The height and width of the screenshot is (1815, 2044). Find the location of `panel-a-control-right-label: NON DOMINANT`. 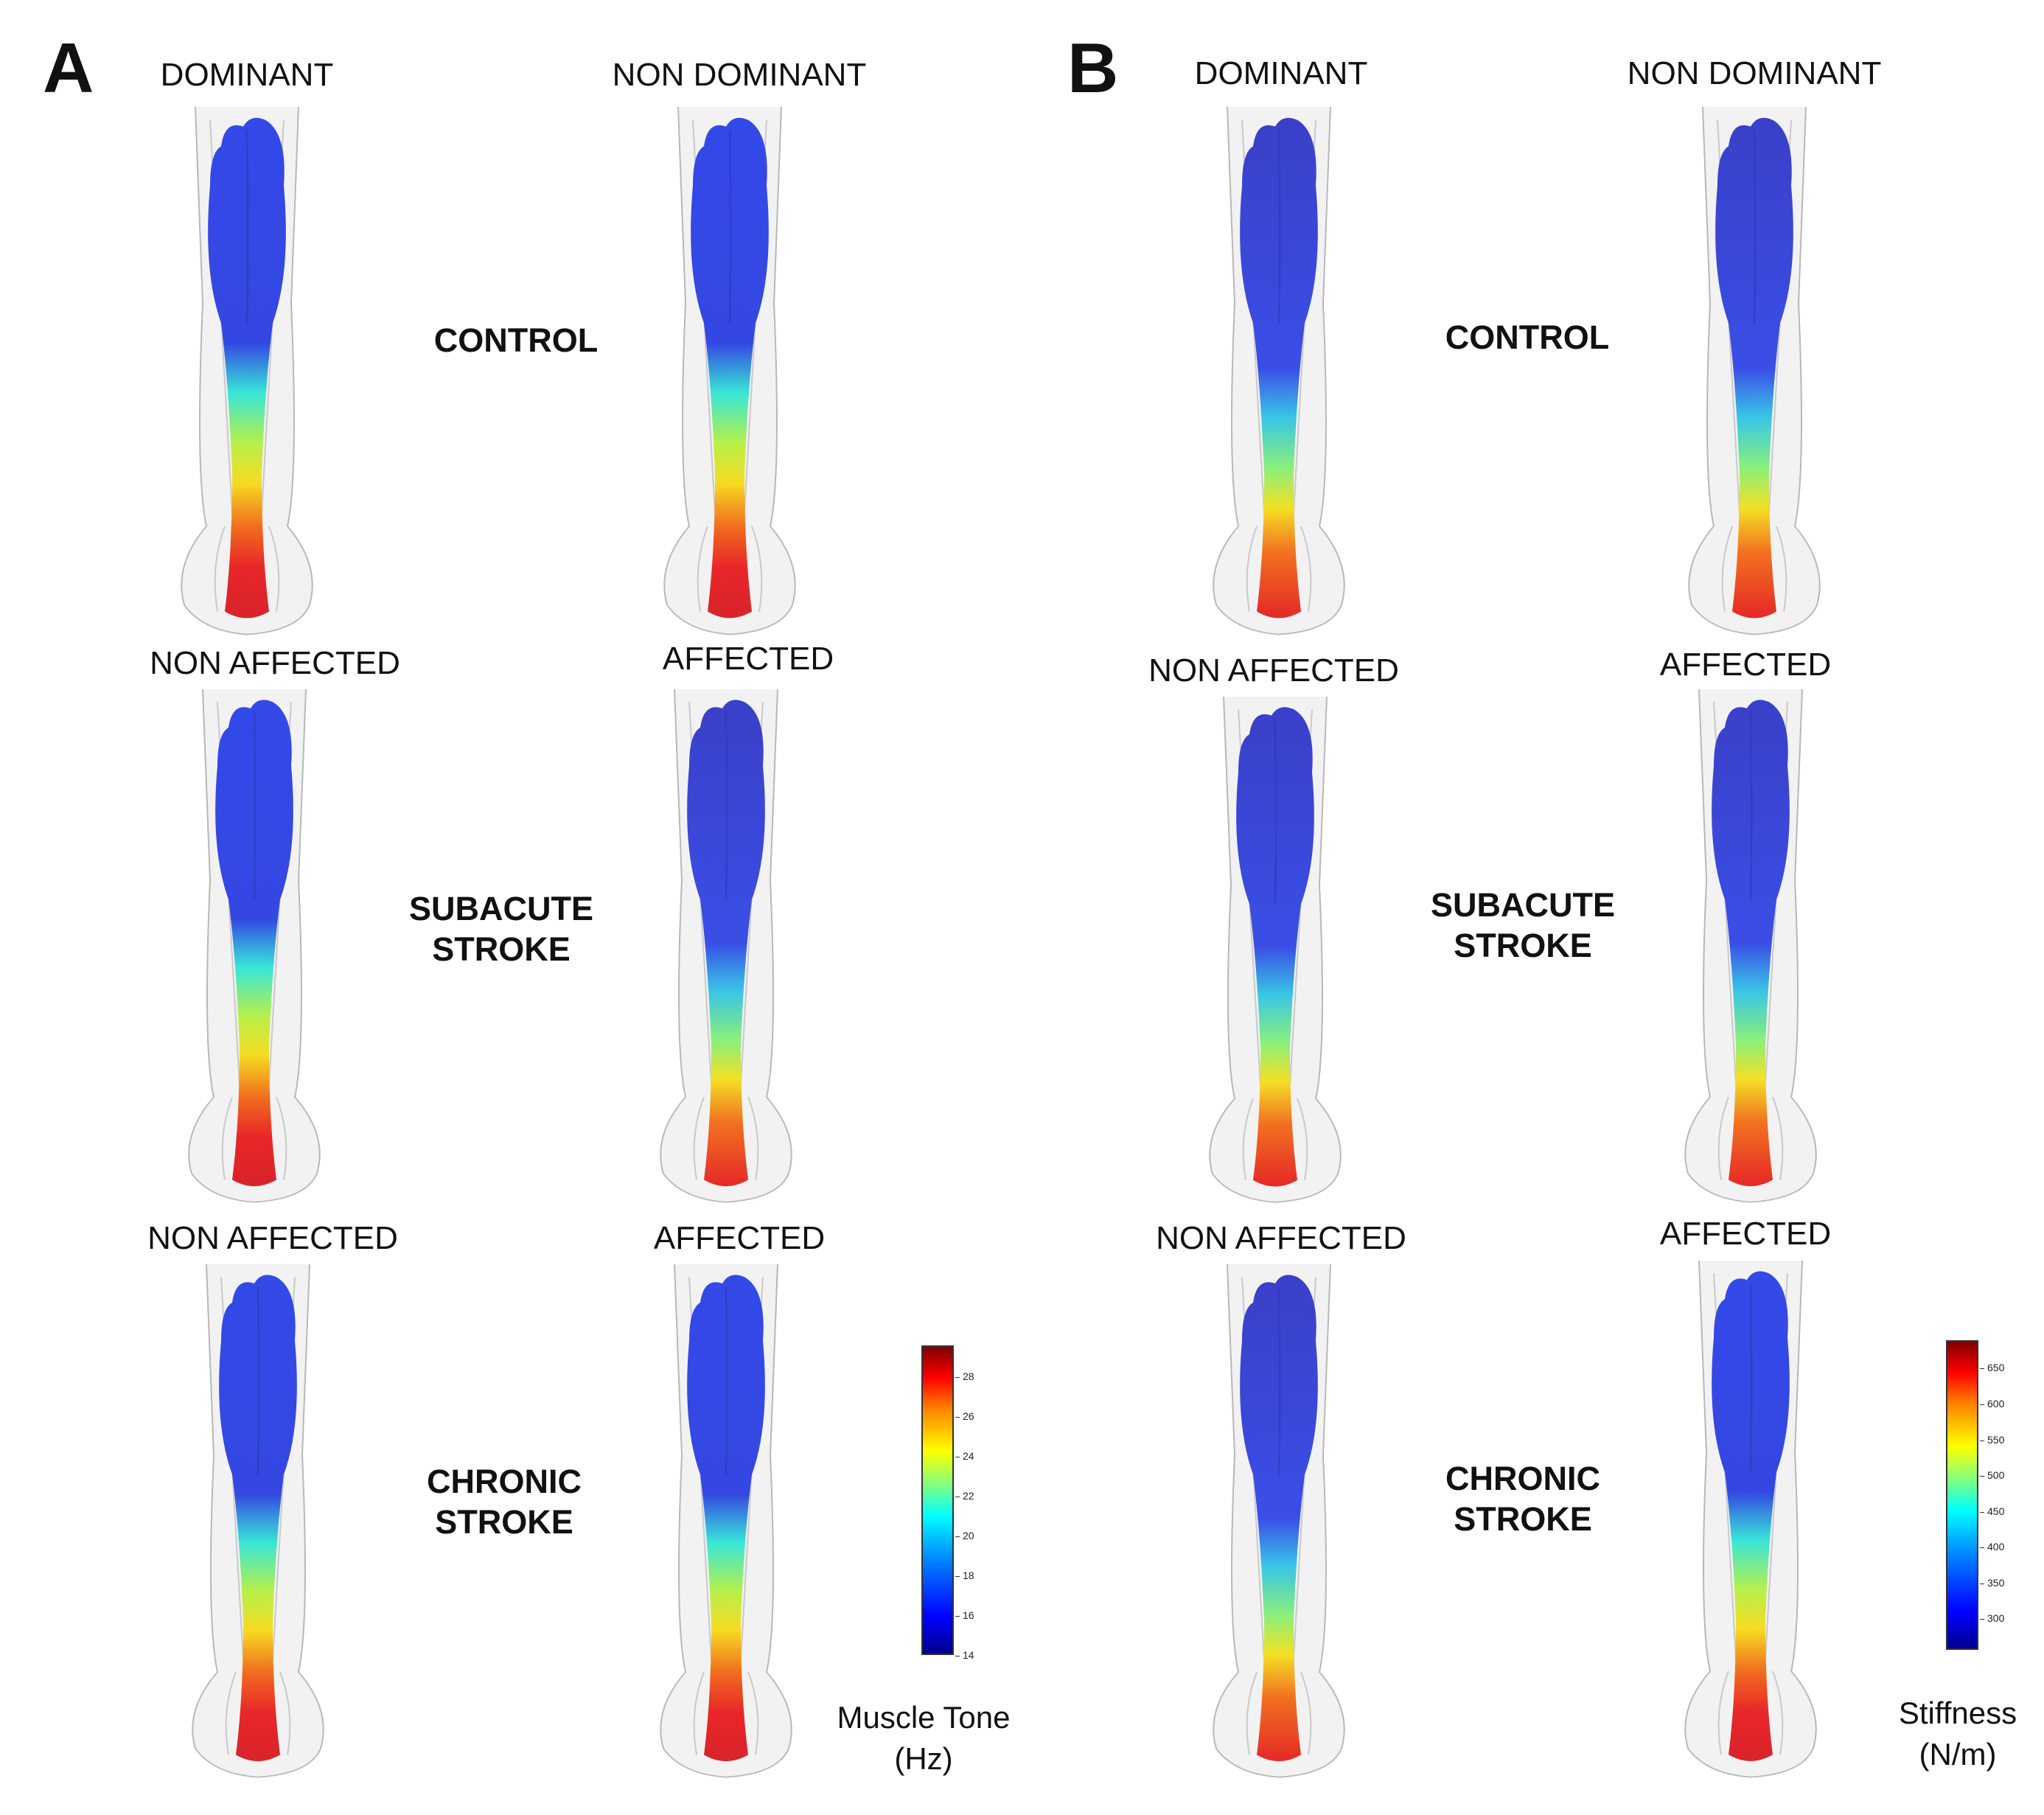

panel-a-control-right-label: NON DOMINANT is located at coordinates (739, 75).